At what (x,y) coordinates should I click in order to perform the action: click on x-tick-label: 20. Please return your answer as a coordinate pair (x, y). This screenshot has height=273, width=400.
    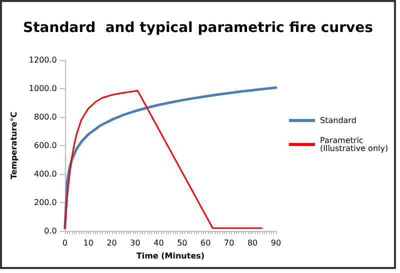
    Looking at the image, I should click on (111, 243).